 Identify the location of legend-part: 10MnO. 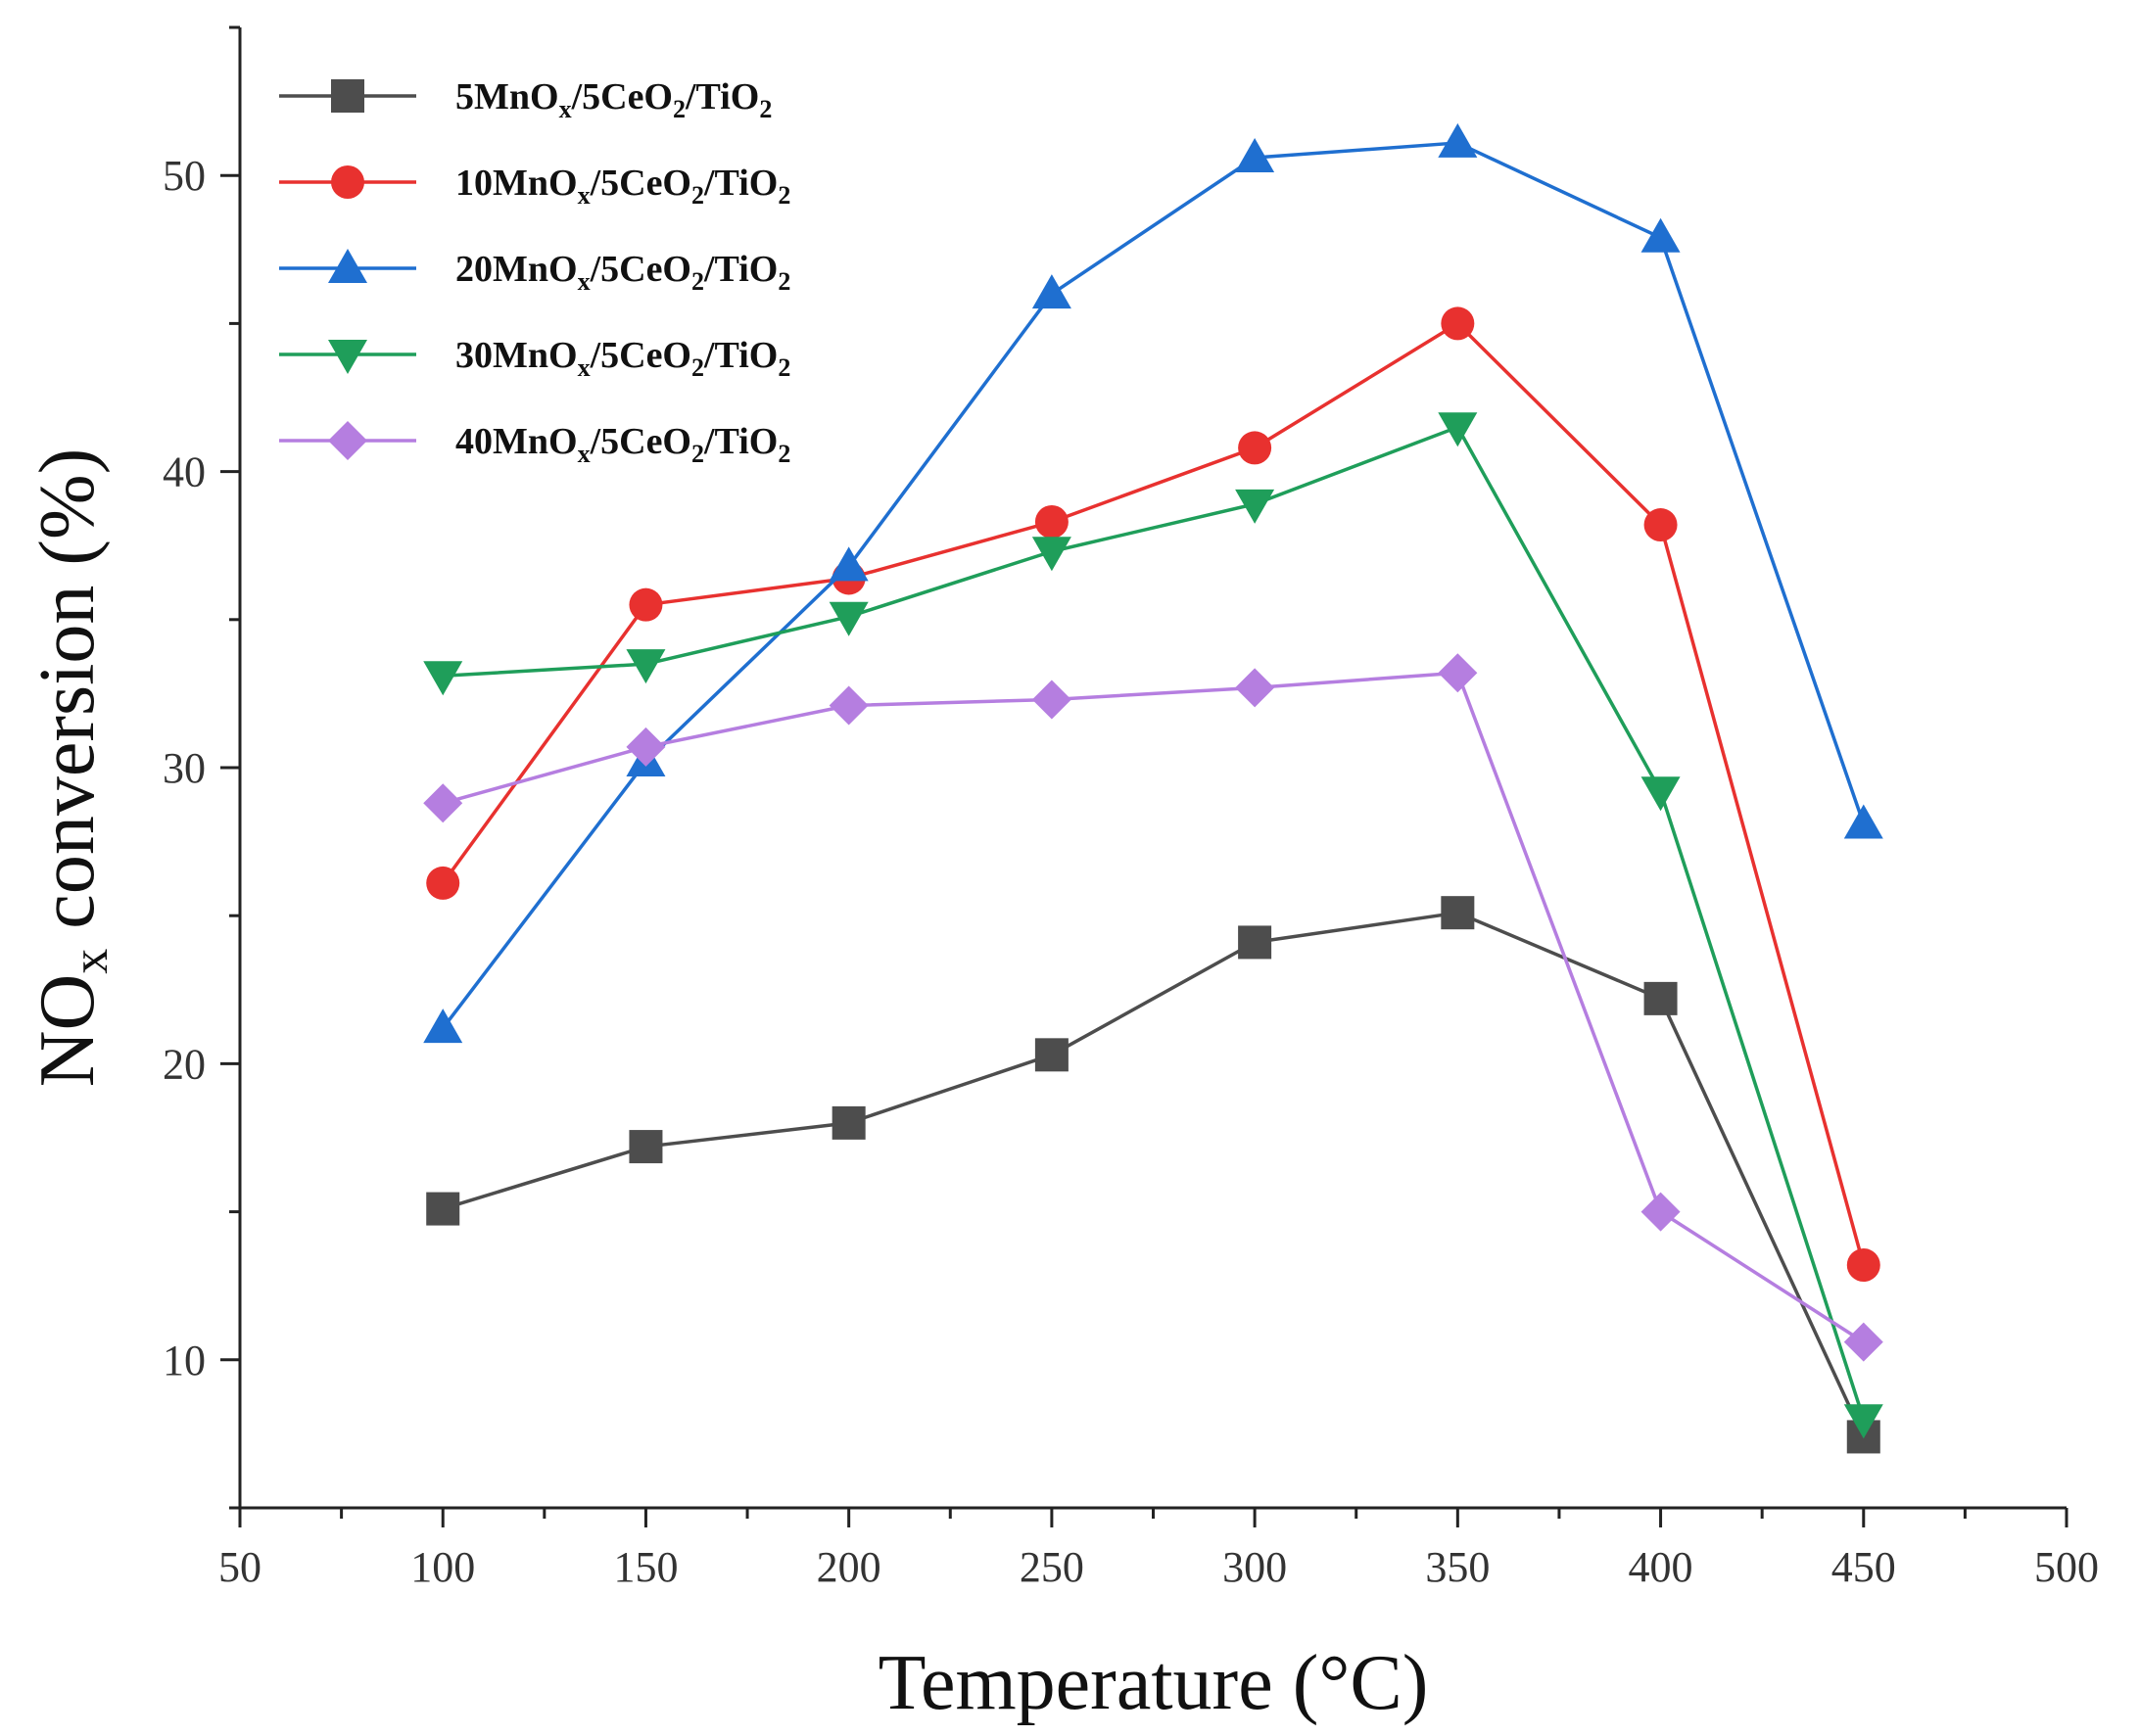
(516, 183).